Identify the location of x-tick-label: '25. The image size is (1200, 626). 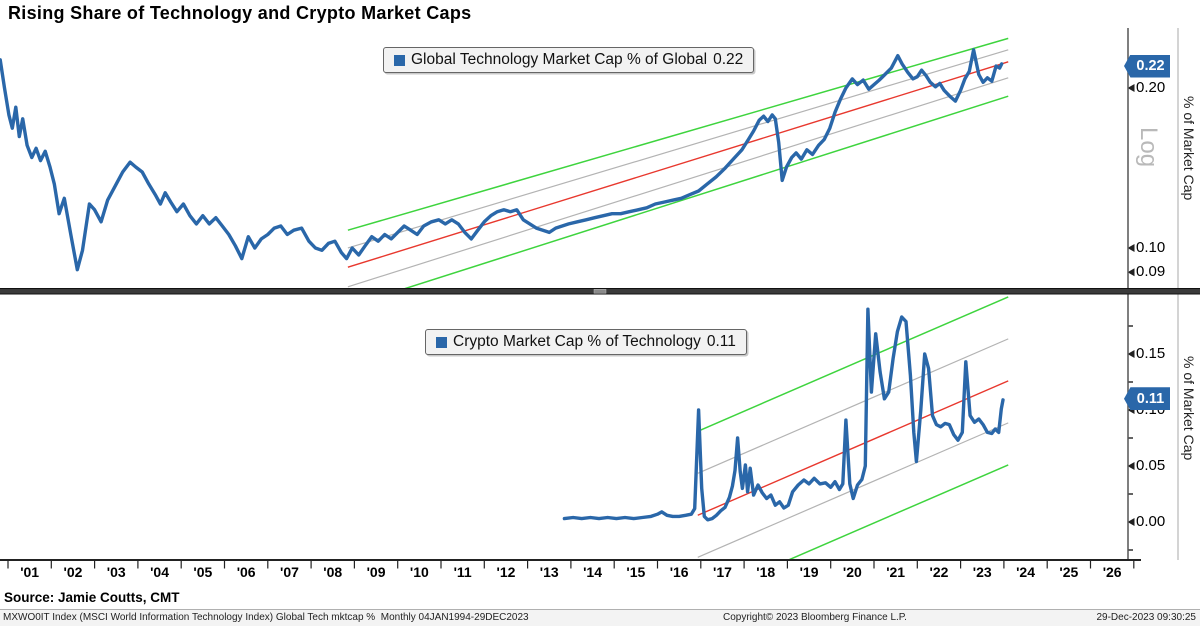
(1069, 572).